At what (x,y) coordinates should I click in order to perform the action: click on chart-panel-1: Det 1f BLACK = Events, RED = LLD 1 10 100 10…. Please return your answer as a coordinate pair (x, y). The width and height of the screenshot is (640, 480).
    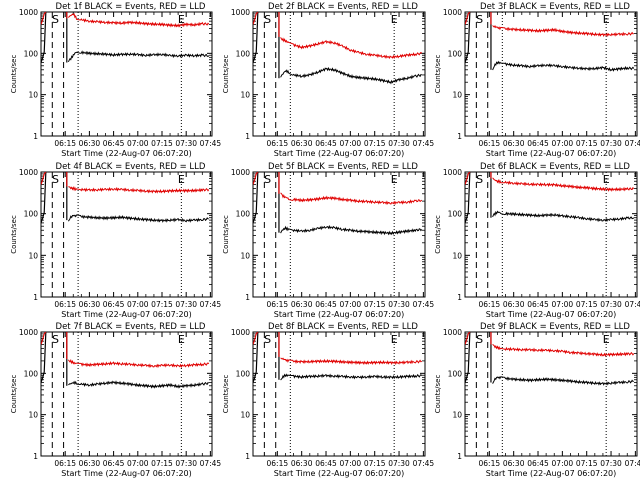
    Looking at the image, I should click on (115, 80).